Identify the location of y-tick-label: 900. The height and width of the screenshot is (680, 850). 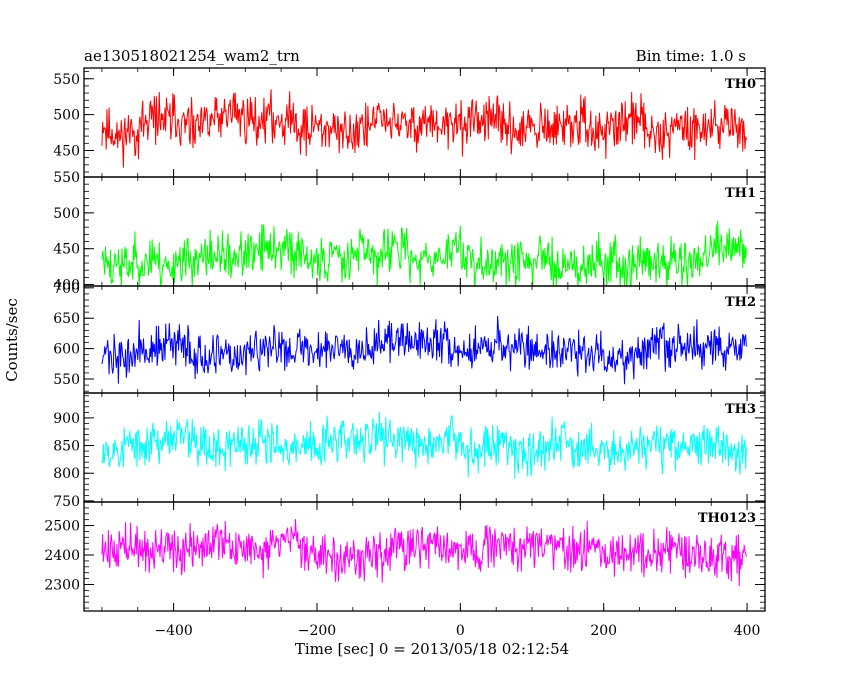
(66, 419).